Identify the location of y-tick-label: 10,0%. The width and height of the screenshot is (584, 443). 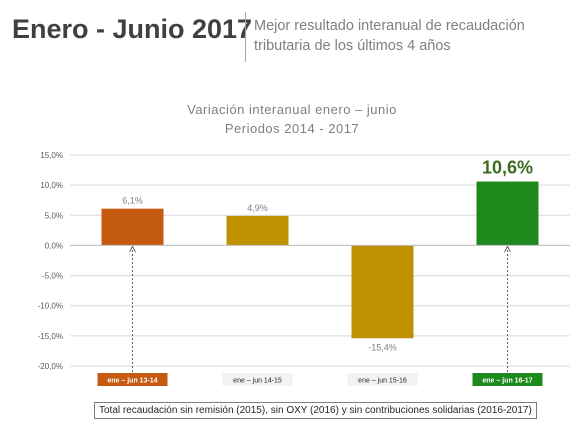
(51, 185).